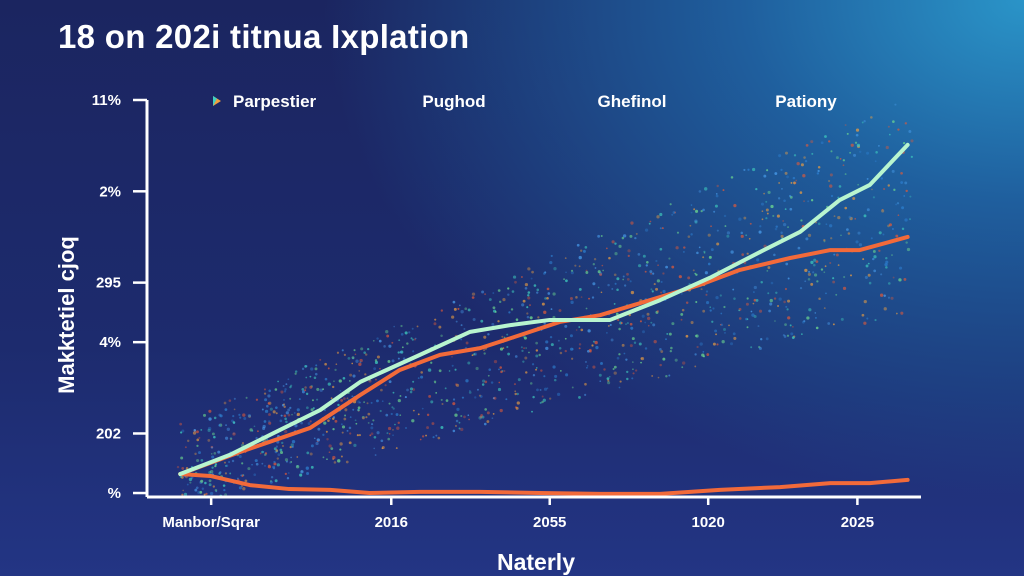 The width and height of the screenshot is (1024, 576). Describe the element at coordinates (275, 101) in the screenshot. I see `legend-item-parpestier: Parpestier` at that location.